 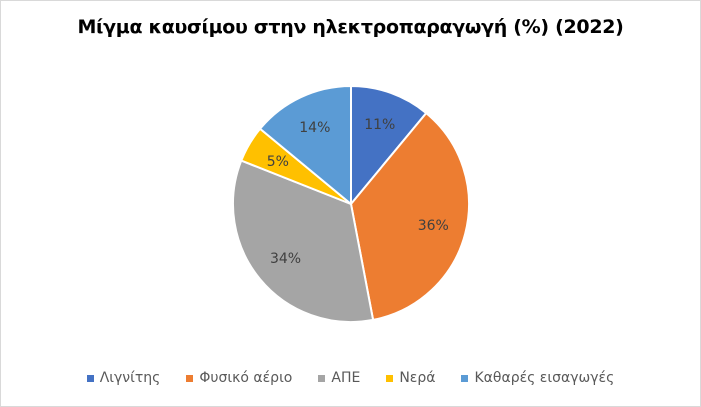 I want to click on data-label: 11%, so click(x=379, y=125).